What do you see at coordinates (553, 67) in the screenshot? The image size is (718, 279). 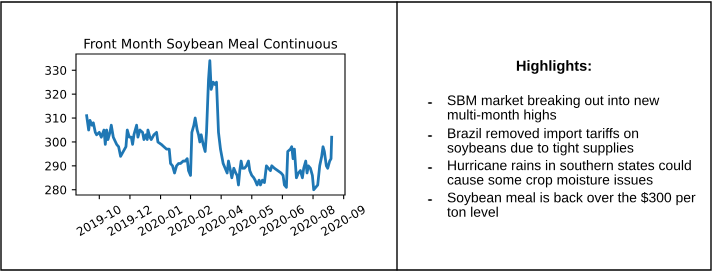 I see `text: Highlights:` at bounding box center [553, 67].